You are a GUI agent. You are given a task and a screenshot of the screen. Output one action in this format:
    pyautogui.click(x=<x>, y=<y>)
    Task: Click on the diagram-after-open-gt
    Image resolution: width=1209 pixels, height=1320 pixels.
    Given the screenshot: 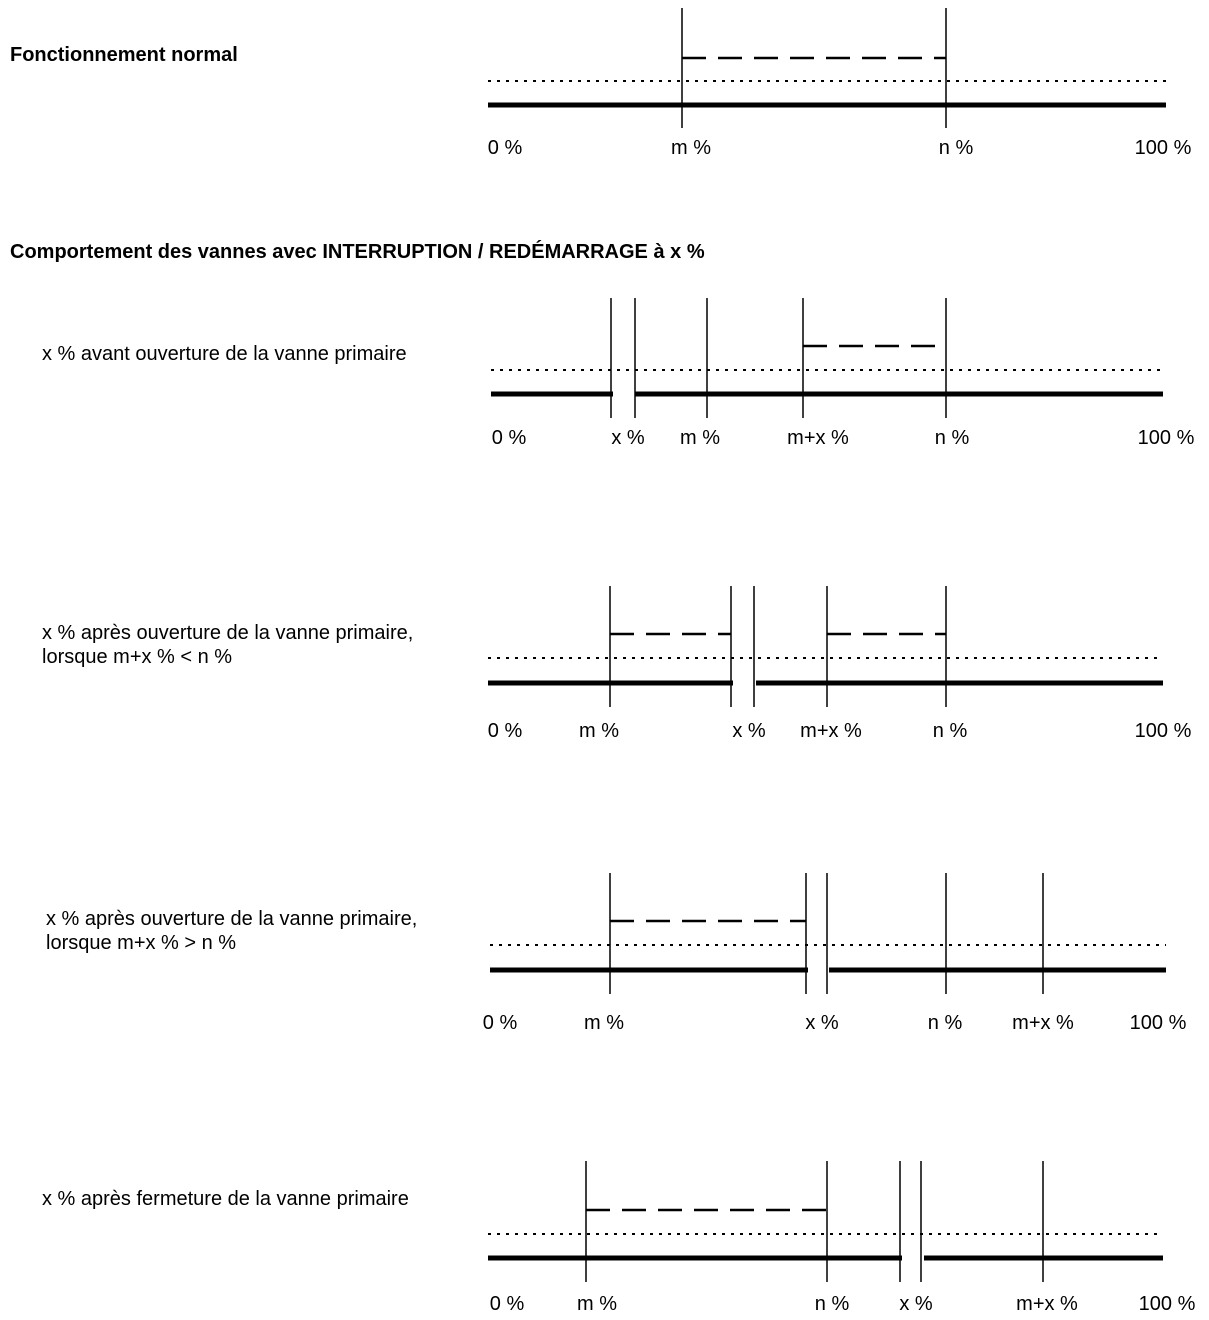 What is the action you would take?
    pyautogui.click(x=828, y=933)
    